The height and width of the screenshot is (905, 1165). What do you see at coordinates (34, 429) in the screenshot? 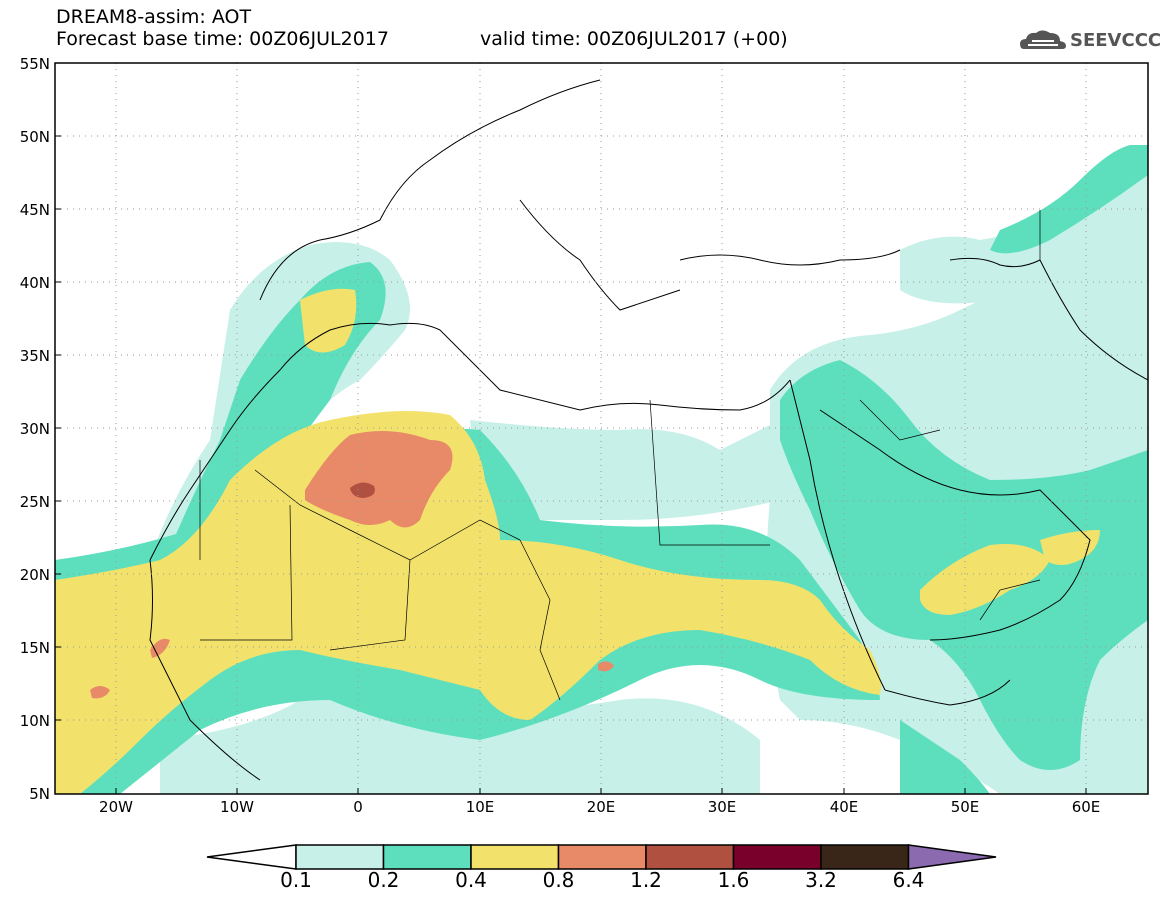
I see `lat-label-30n: 30N` at bounding box center [34, 429].